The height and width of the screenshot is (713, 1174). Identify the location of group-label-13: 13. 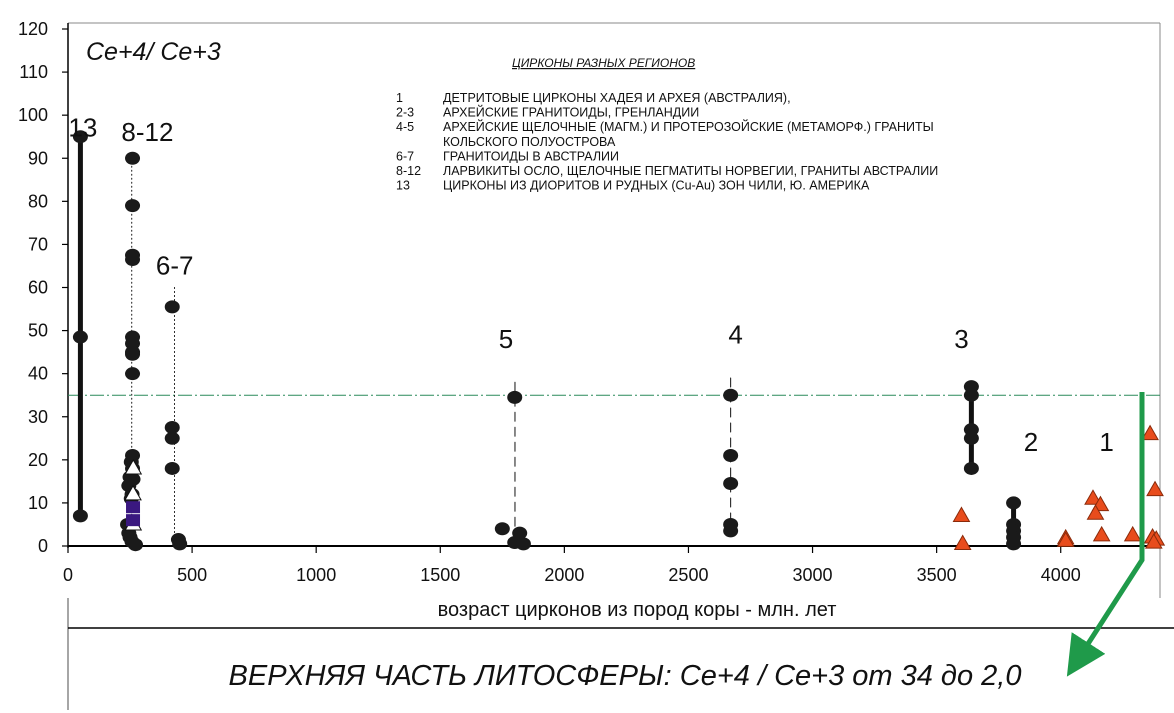
(82, 128).